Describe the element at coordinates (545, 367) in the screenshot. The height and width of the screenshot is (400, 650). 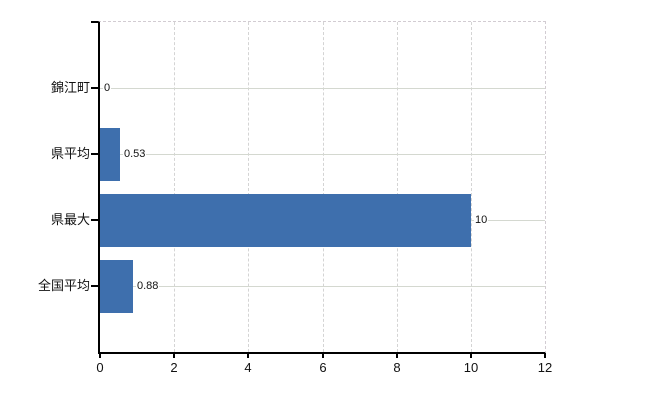
I see `x-axis-tick-label: 12` at that location.